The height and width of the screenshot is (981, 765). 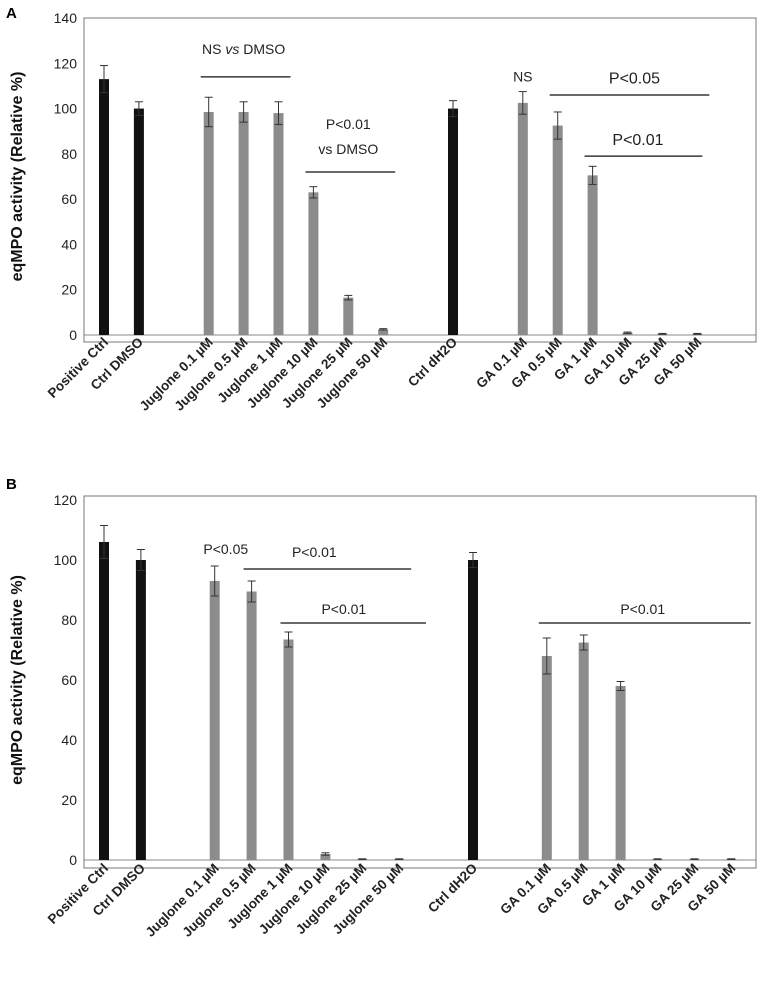 I want to click on y-tick-label: 140, so click(x=66, y=18).